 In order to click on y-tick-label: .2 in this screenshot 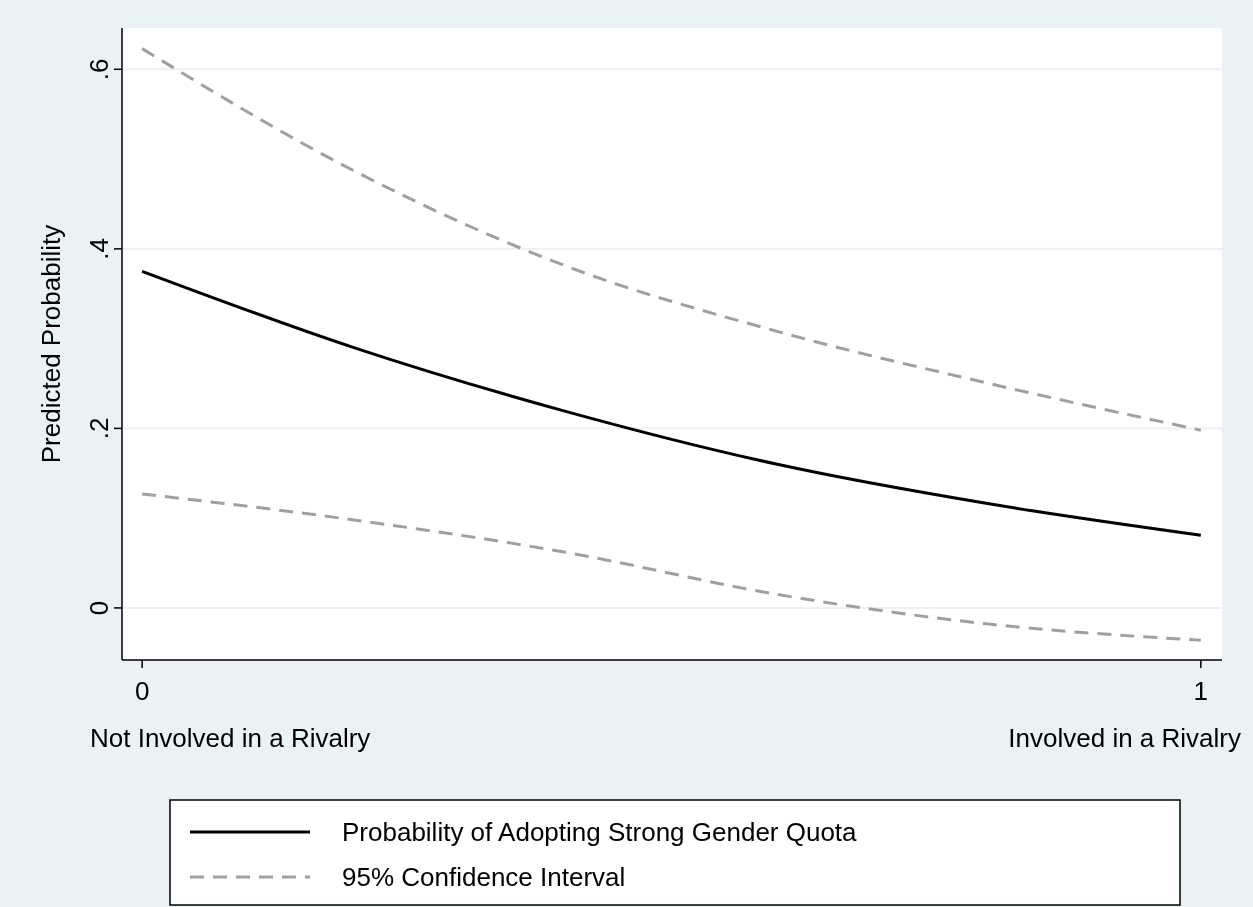, I will do `click(99, 428)`.